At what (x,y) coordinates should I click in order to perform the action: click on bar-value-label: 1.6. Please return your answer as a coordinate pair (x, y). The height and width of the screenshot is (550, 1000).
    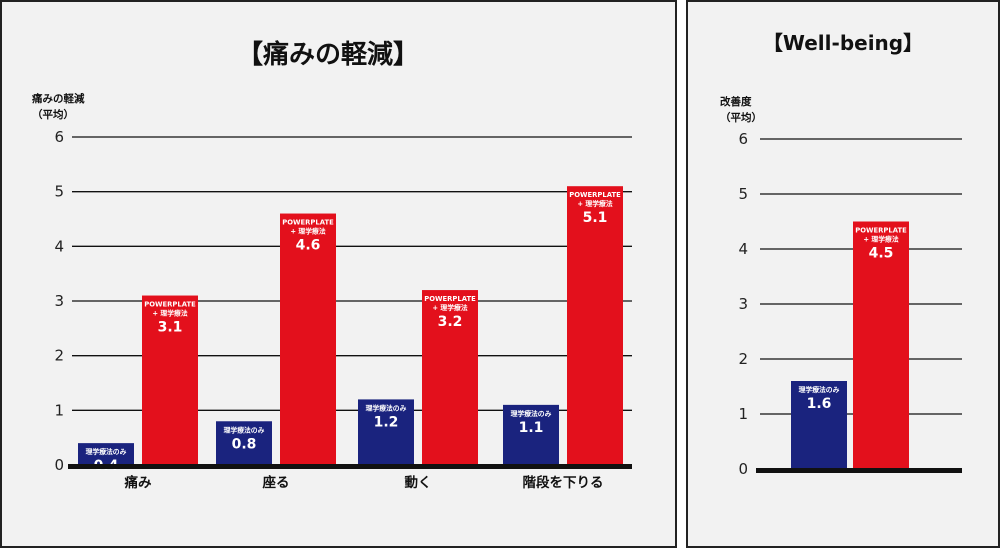
    Looking at the image, I should click on (819, 404).